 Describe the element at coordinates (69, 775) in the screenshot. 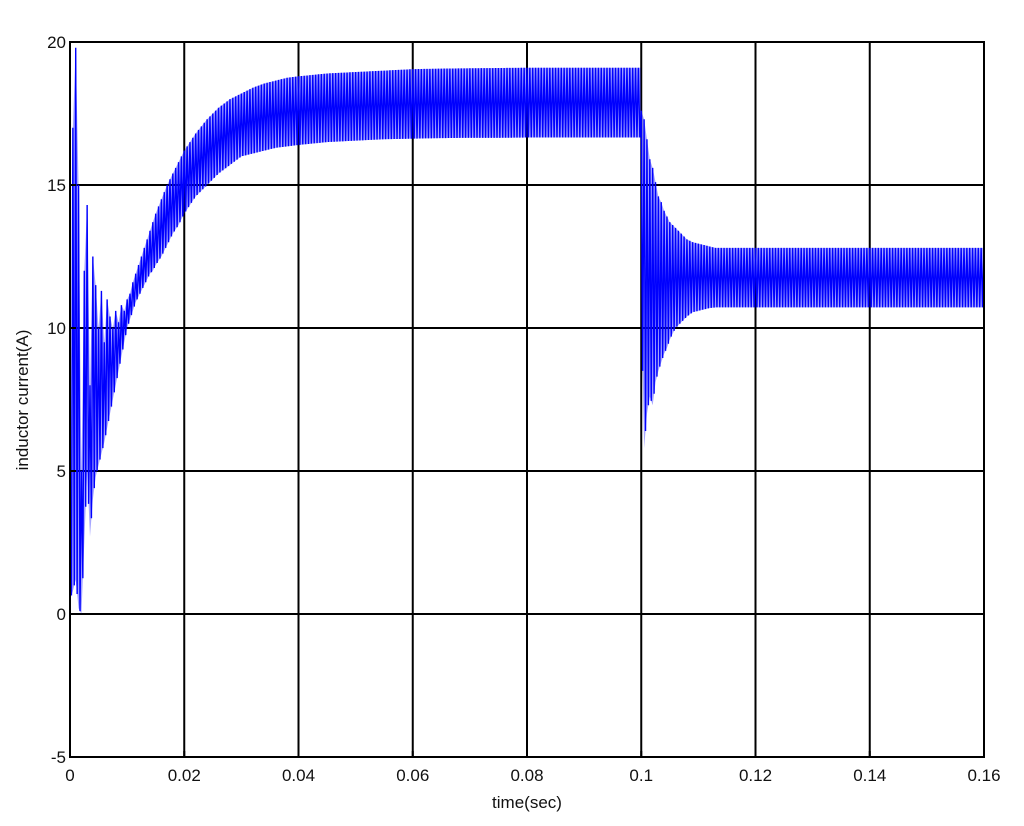

I see `x-tick-label: 0` at that location.